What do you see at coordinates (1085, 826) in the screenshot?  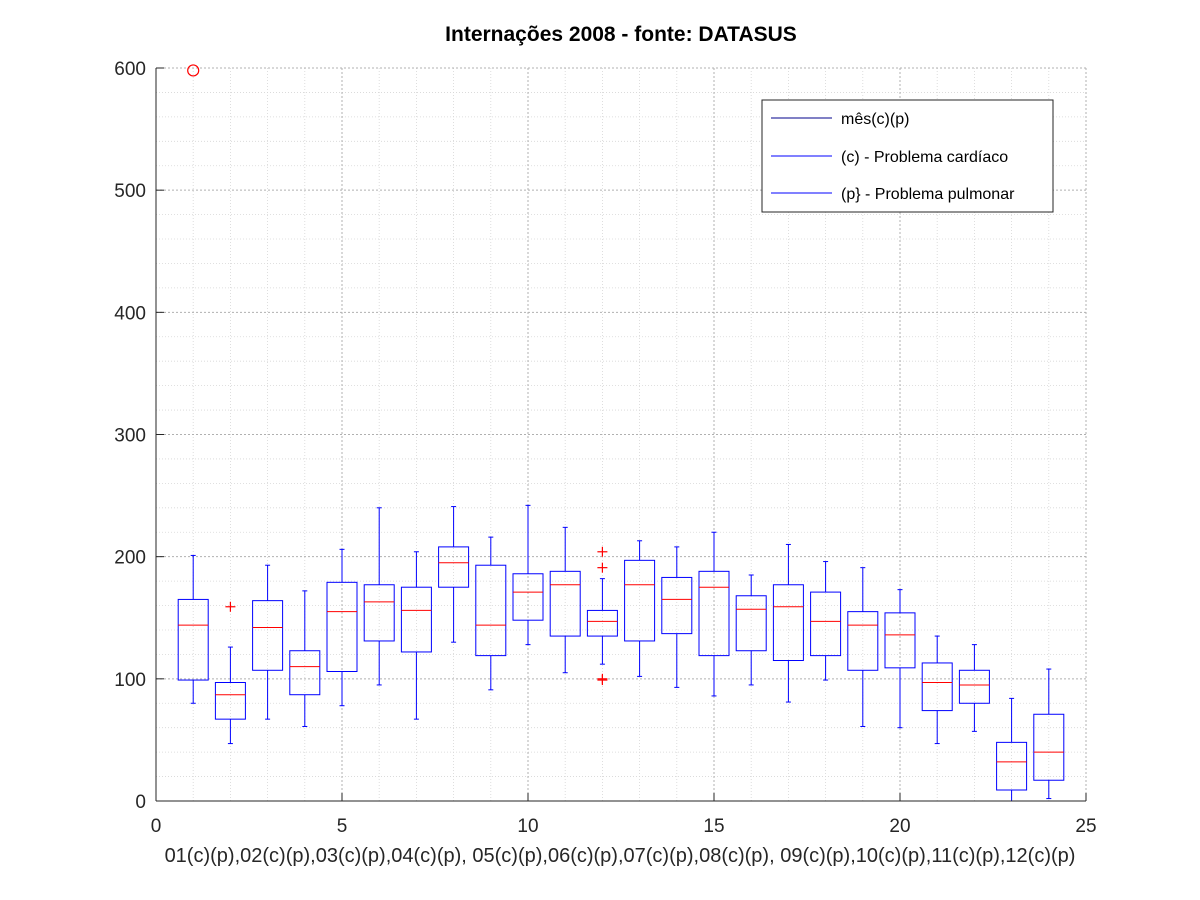 I see `x-tick-label: 25` at bounding box center [1085, 826].